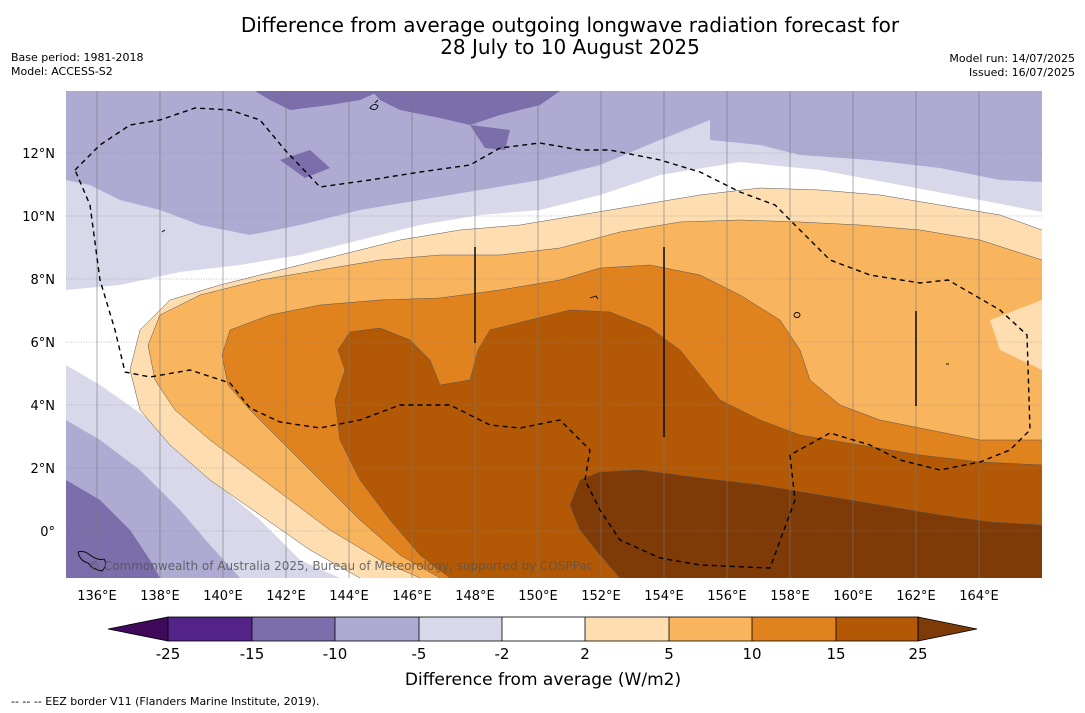  What do you see at coordinates (835, 654) in the screenshot?
I see `colorbar-label-15: 15` at bounding box center [835, 654].